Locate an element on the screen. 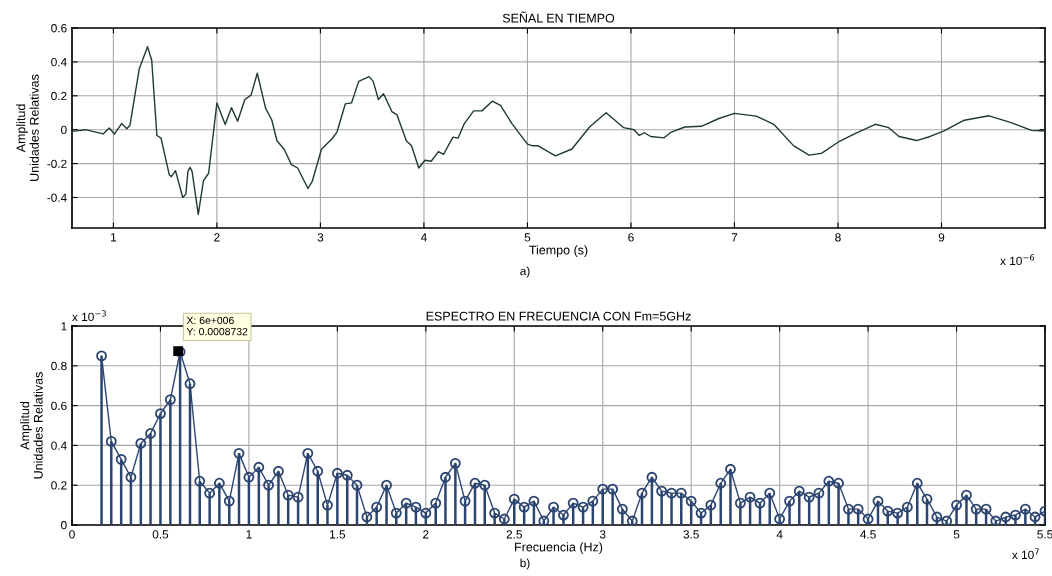 Image resolution: width=1052 pixels, height=576 pixels. x-tick-label: 3.5 is located at coordinates (691, 534).